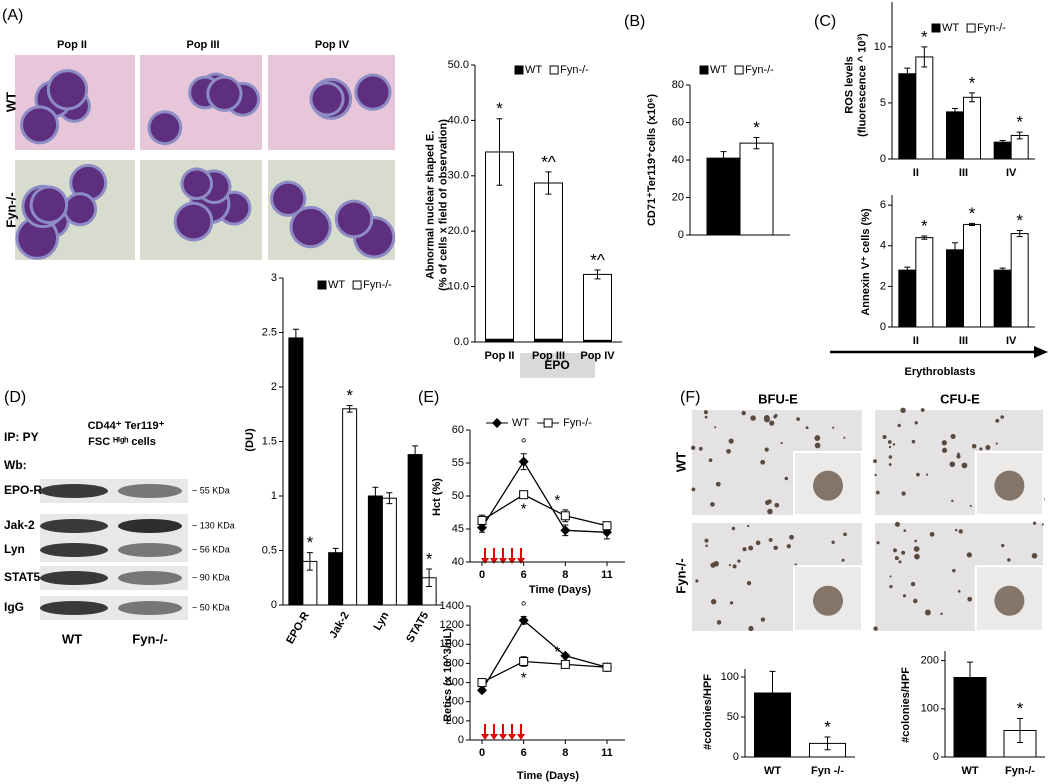 The image size is (1050, 784). What do you see at coordinates (883, 286) in the screenshot?
I see `y-tick-label: 2` at bounding box center [883, 286].